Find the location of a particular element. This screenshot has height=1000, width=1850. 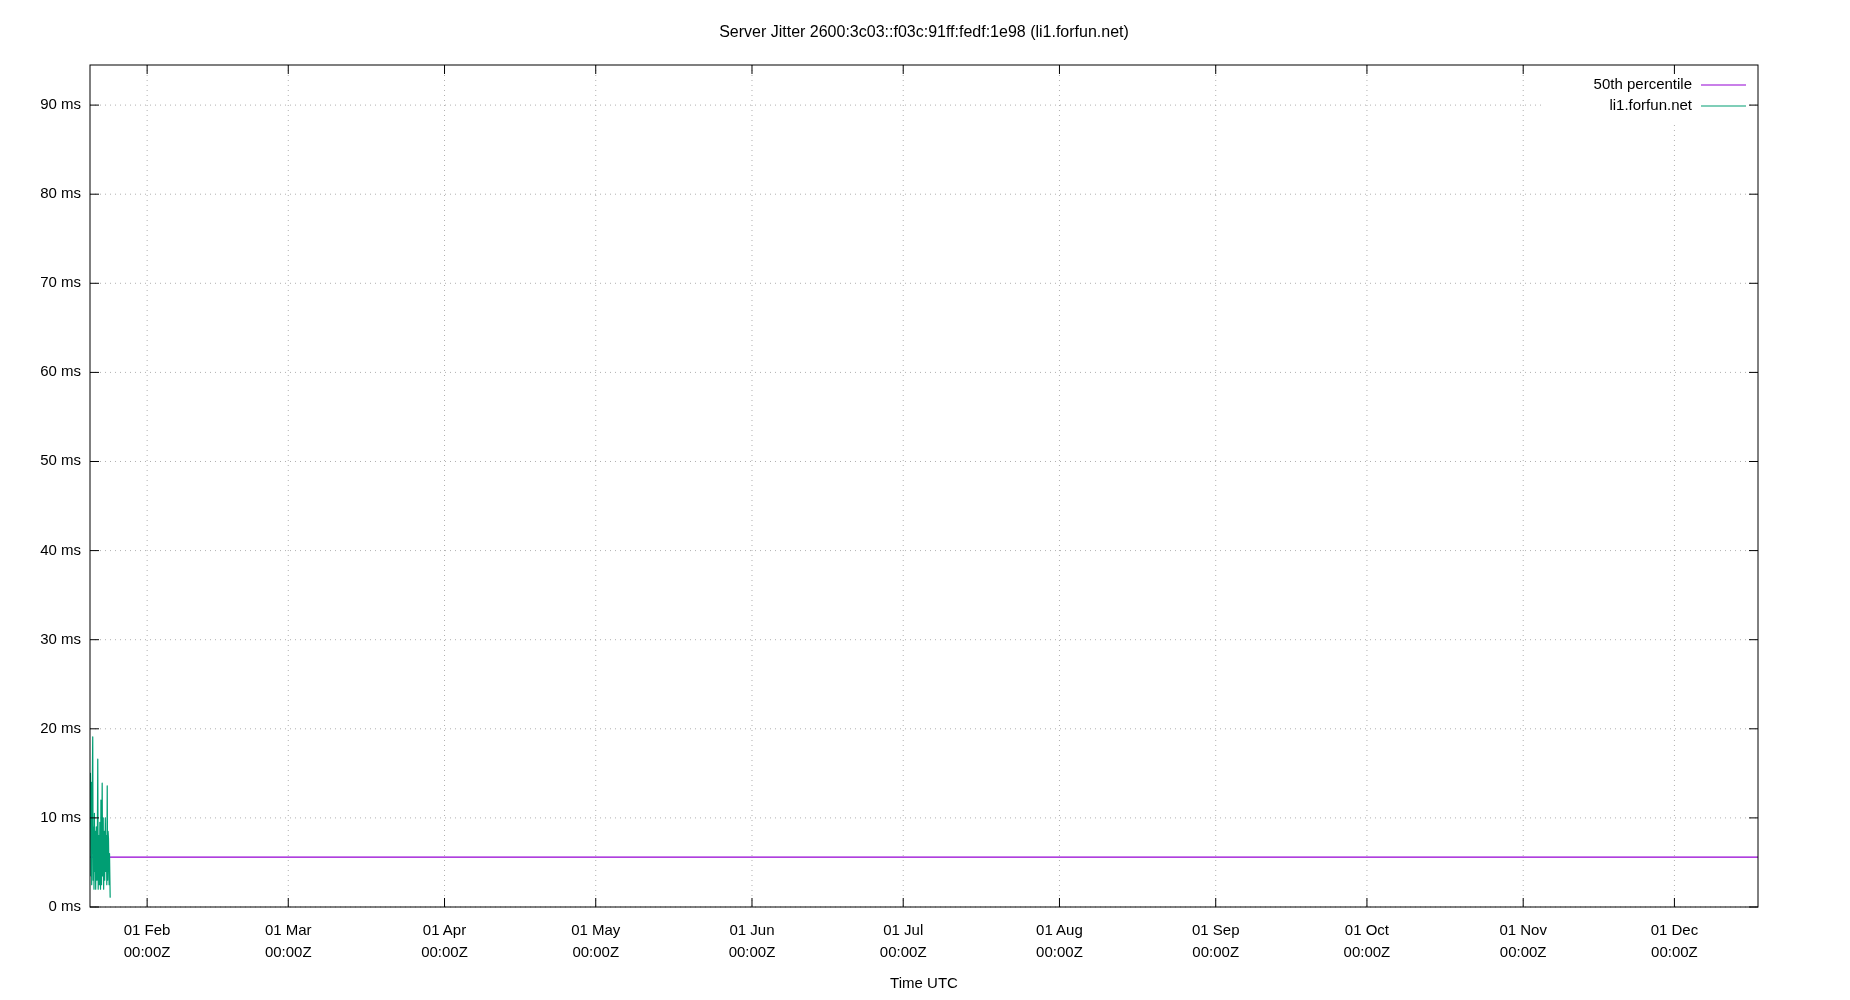

y-tick-label: 80 ms is located at coordinates (60, 193).